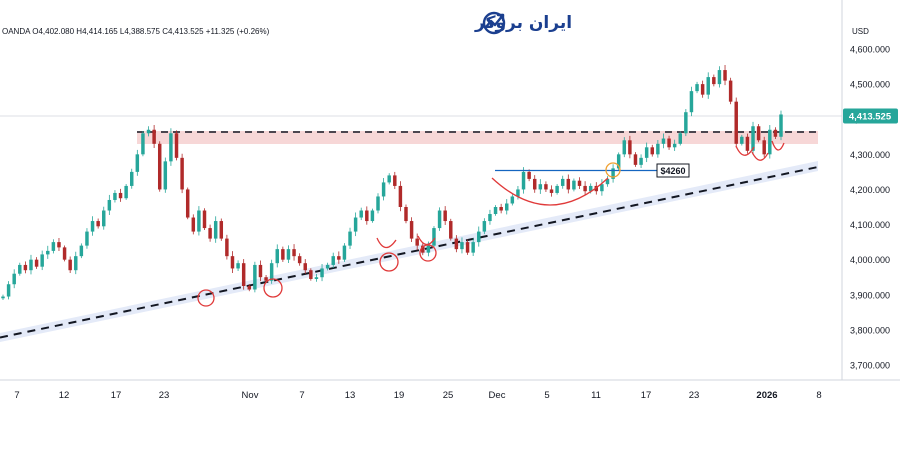 This screenshot has width=900, height=471. Describe the element at coordinates (301, 395) in the screenshot. I see `time-tick-label: 7` at that location.